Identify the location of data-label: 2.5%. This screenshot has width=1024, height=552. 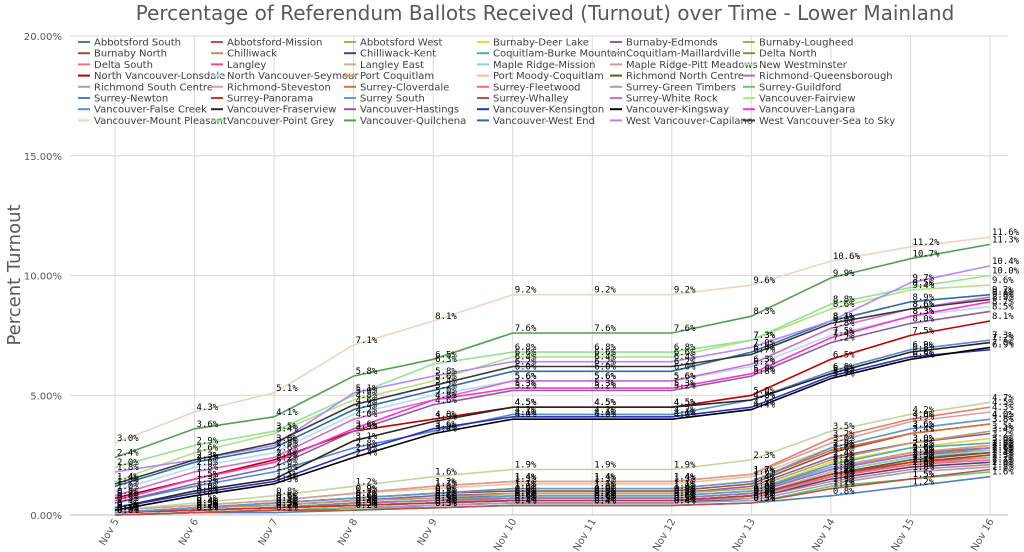
(923, 451).